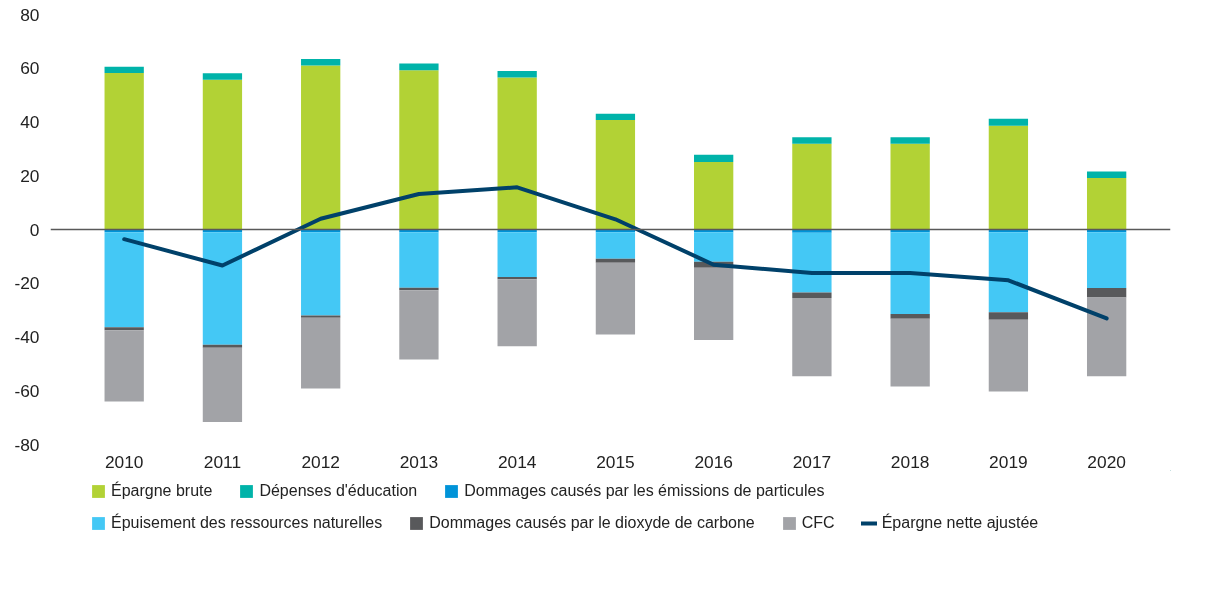  Describe the element at coordinates (812, 461) in the screenshot. I see `x-tick-label: 2017` at that location.